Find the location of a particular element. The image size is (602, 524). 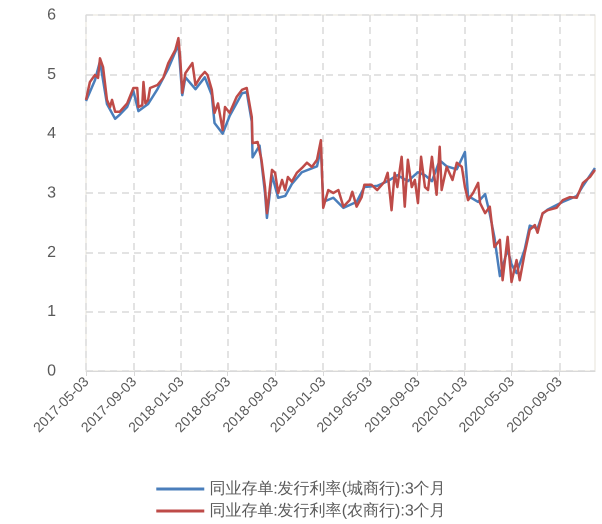

y-tick-label: 6 is located at coordinates (51, 15).